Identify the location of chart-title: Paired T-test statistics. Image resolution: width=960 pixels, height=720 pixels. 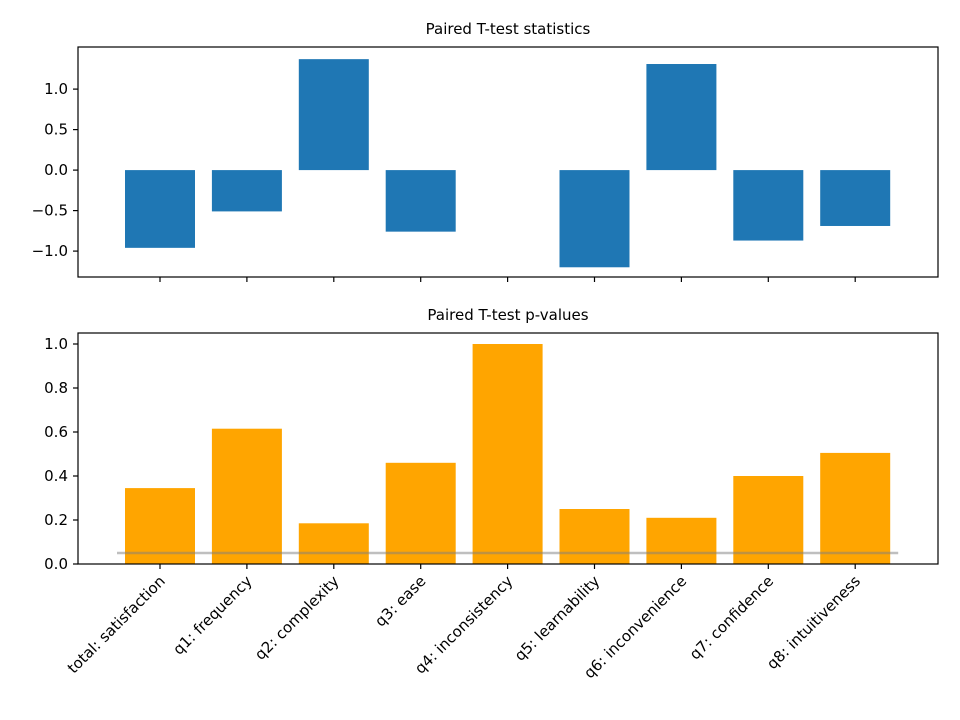
(508, 29).